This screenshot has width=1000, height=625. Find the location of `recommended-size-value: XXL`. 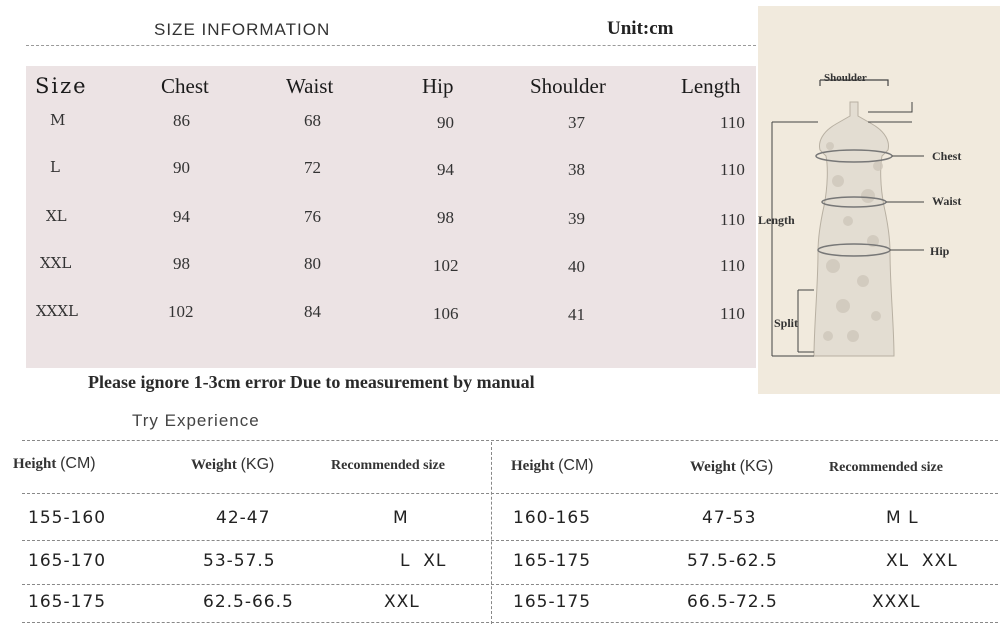

recommended-size-value: XXL is located at coordinates (402, 602).